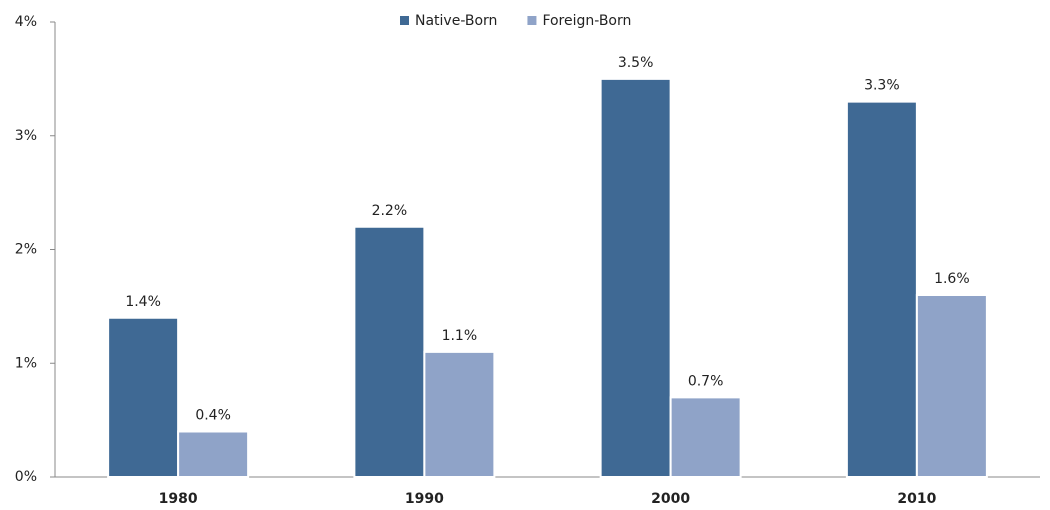 This screenshot has width=1050, height=510. I want to click on y-tick-label: 4%, so click(26, 22).